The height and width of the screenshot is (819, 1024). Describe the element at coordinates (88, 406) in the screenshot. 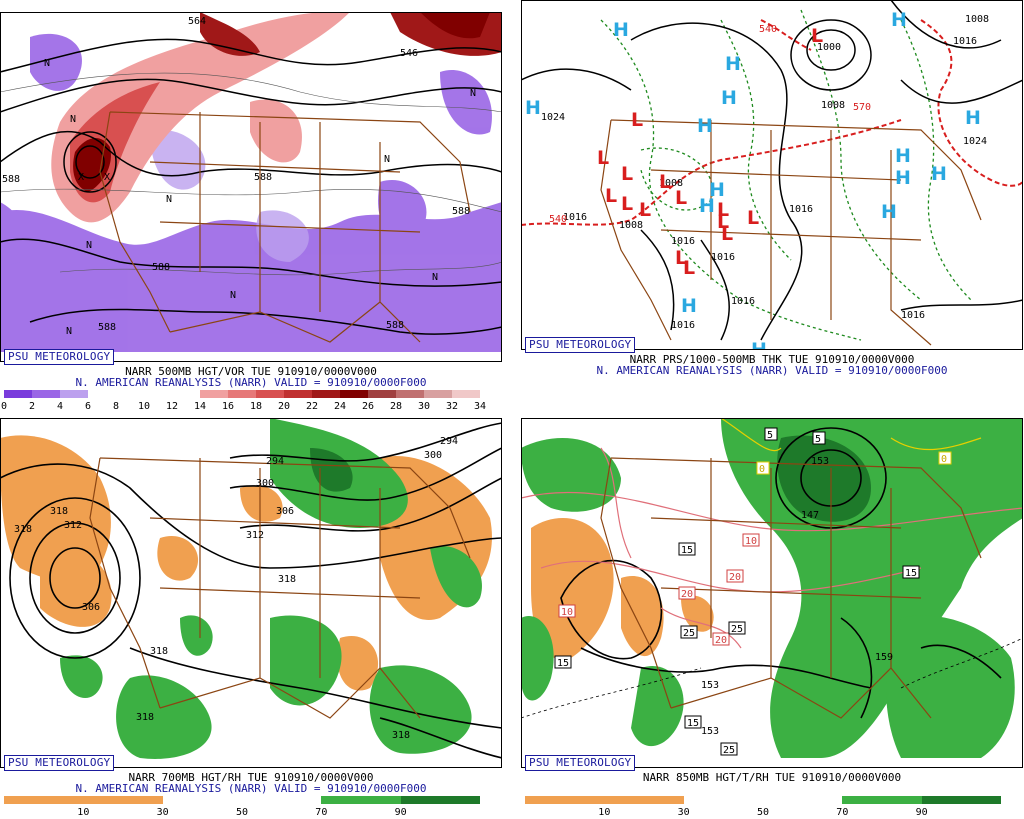

I see `colorbar-tick-label: 6` at that location.